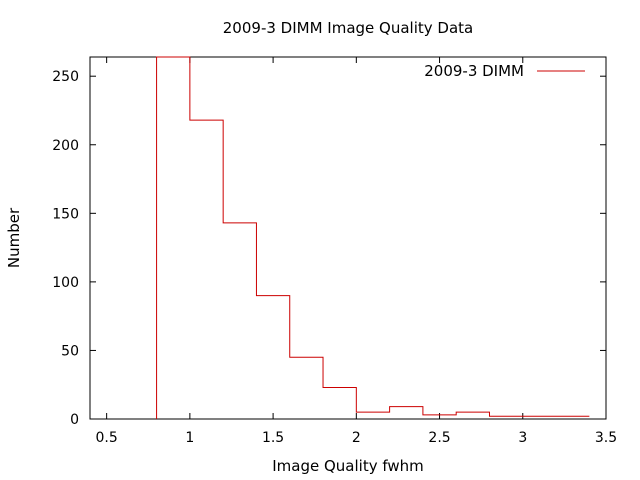 This screenshot has height=480, width=640. I want to click on x-tick-label: 1.5, so click(273, 438).